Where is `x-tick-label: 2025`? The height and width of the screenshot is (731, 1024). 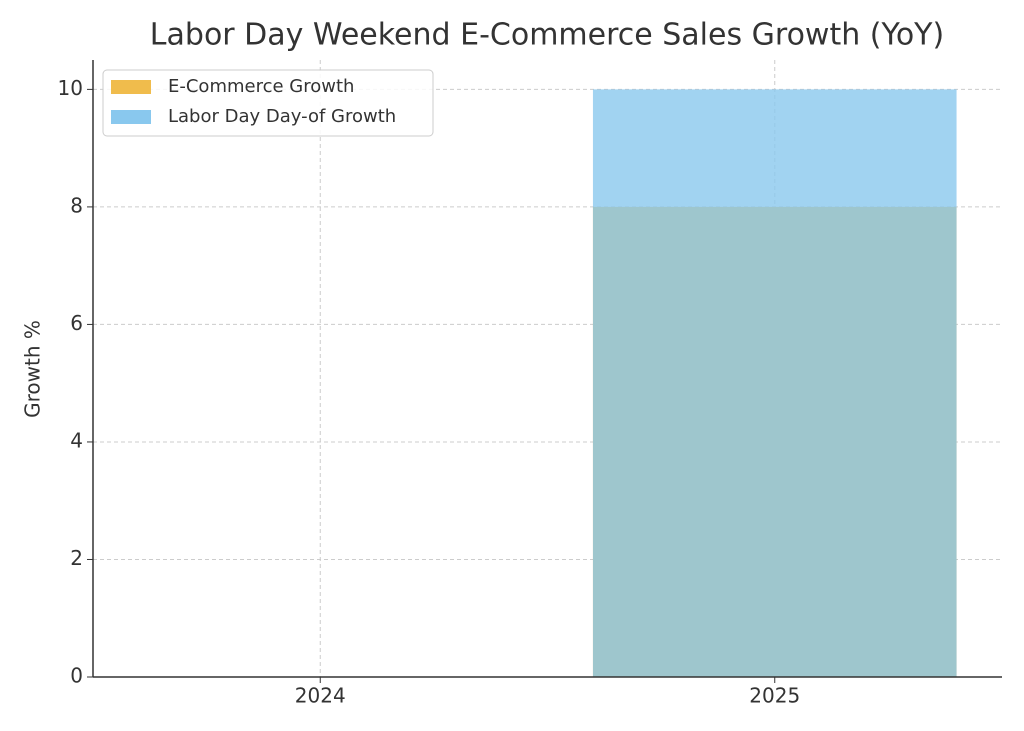 x-tick-label: 2025 is located at coordinates (774, 696).